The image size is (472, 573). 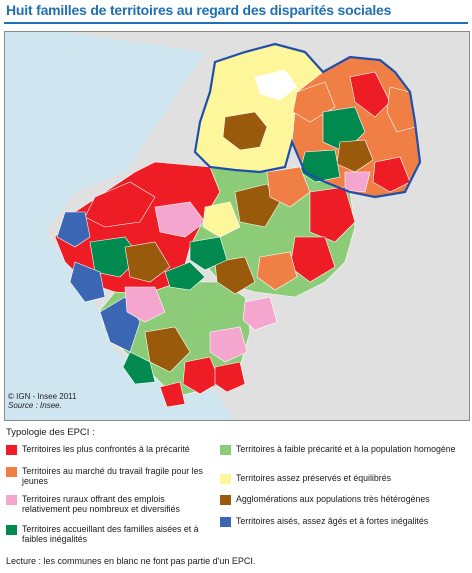 I want to click on department-boundary, so click(x=307, y=120).